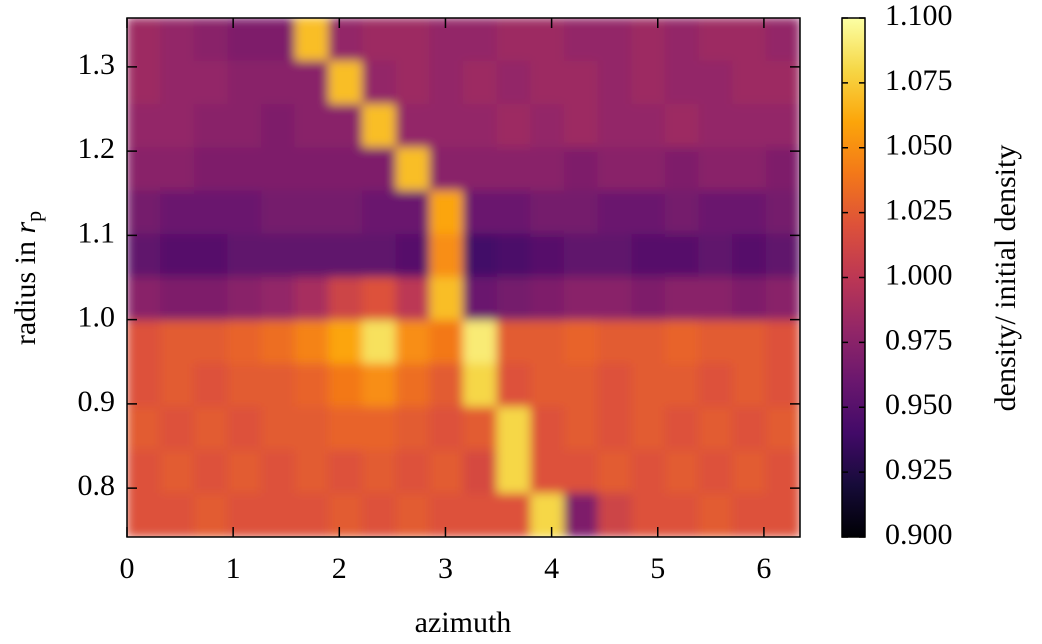 The height and width of the screenshot is (644, 1042). I want to click on y-label-subscript: p, so click(33, 216).